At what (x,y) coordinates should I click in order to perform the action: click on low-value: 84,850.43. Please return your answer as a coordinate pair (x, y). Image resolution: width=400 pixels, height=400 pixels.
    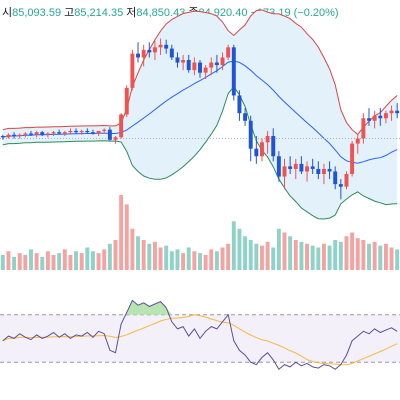
    Looking at the image, I should click on (161, 13).